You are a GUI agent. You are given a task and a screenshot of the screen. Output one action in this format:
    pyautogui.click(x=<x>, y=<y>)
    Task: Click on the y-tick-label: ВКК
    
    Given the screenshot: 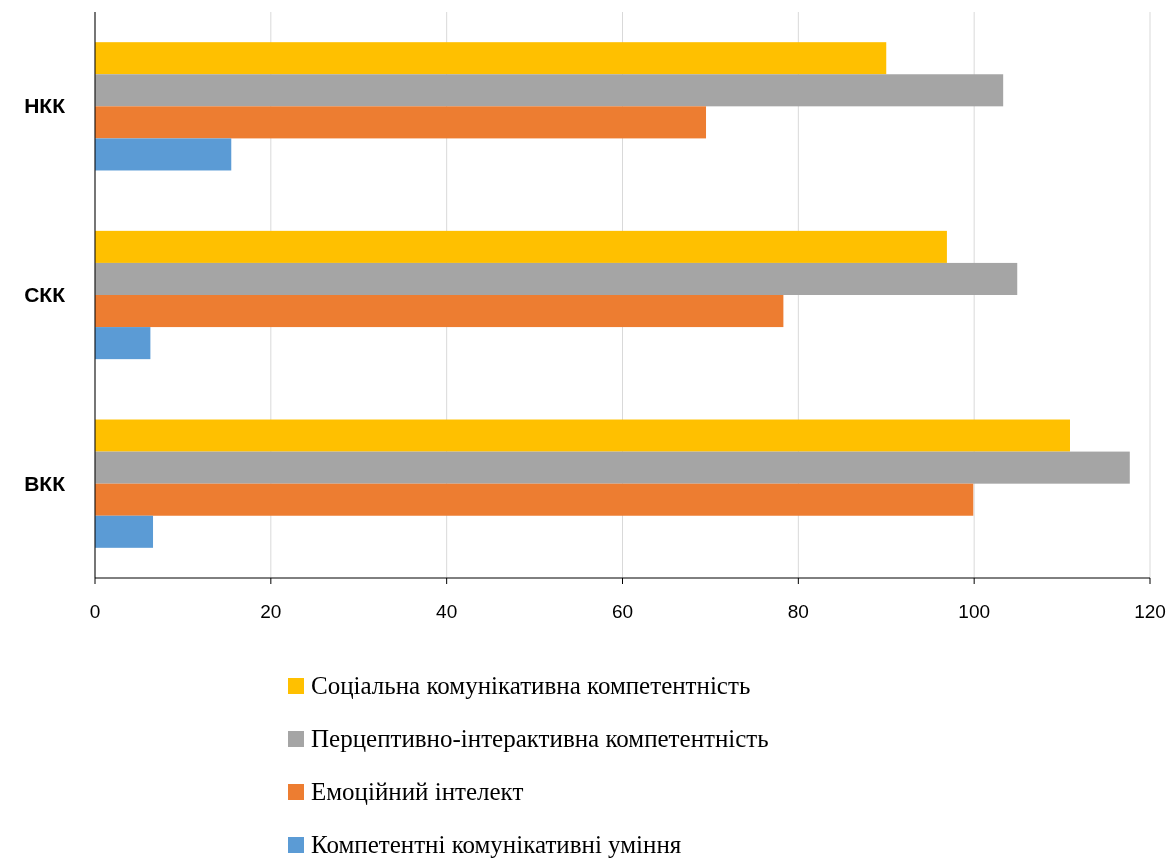 What is the action you would take?
    pyautogui.click(x=45, y=483)
    